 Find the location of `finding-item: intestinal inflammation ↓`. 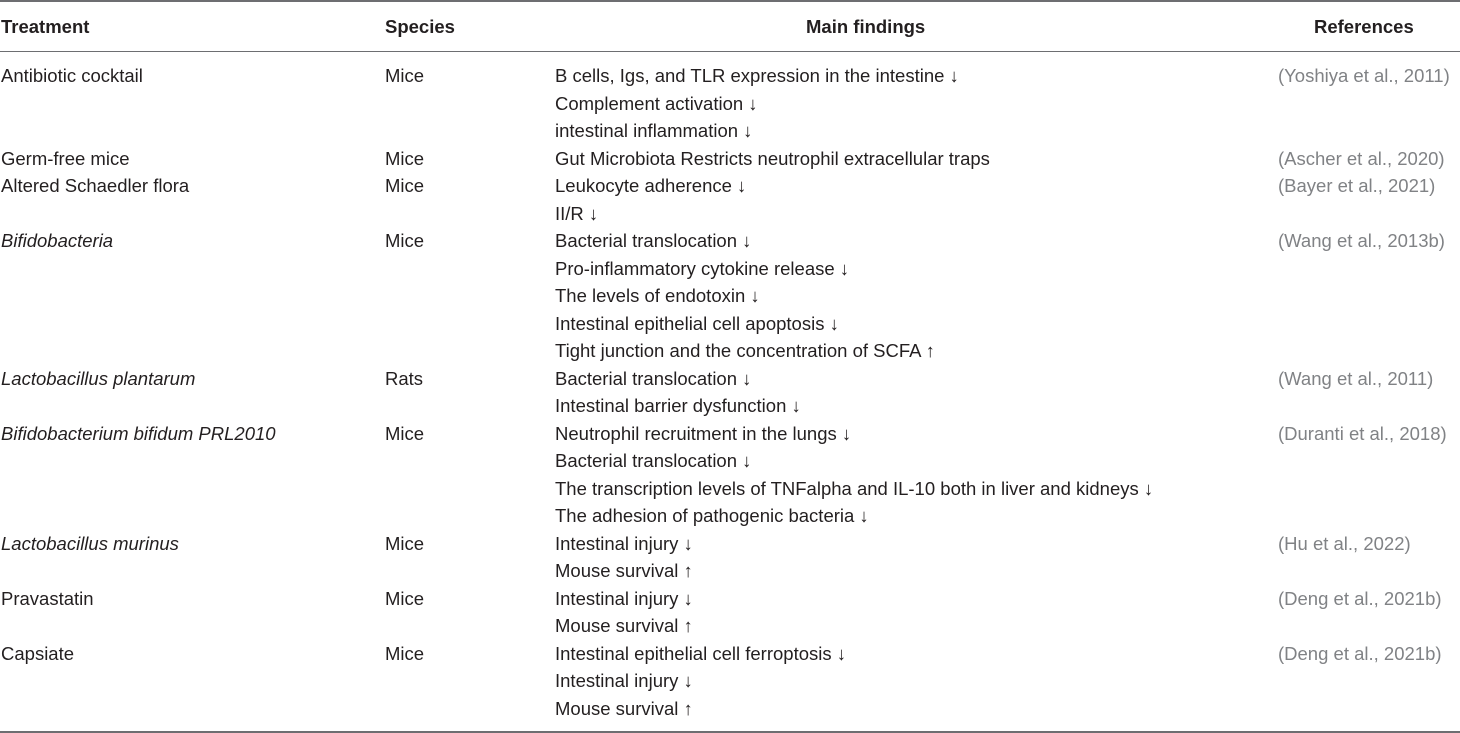

finding-item: intestinal inflammation ↓ is located at coordinates (654, 130).